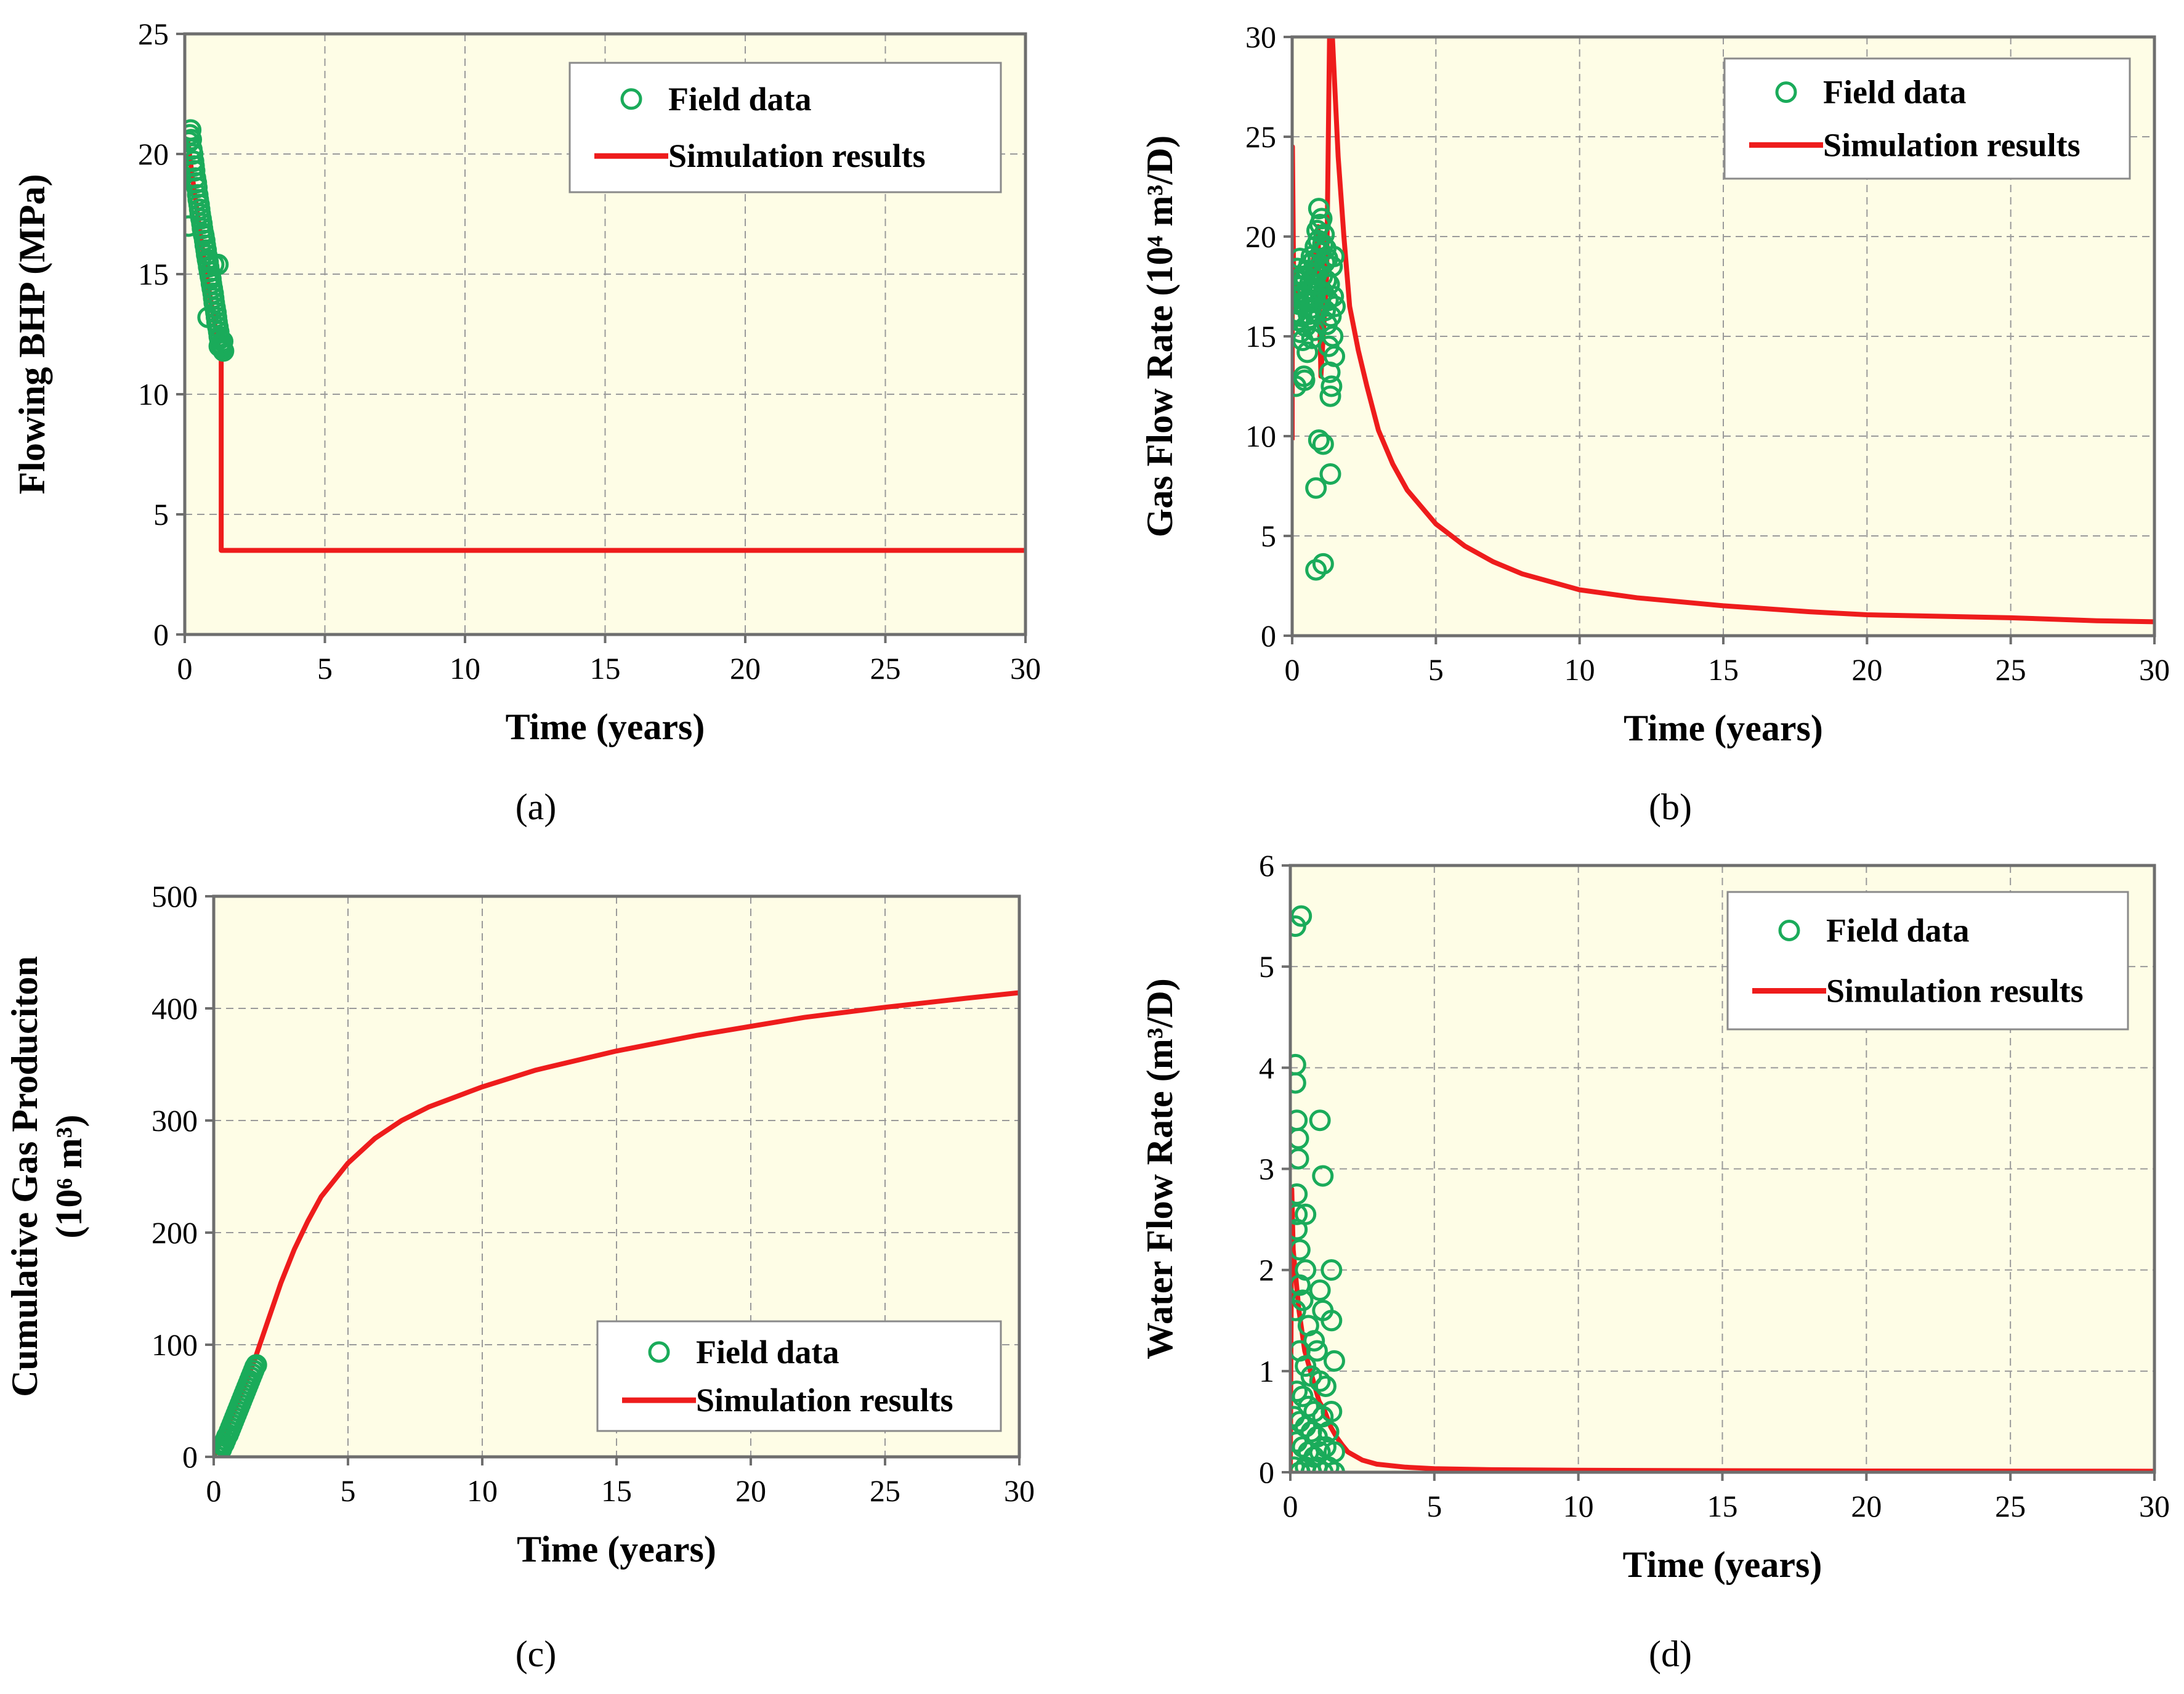  Describe the element at coordinates (1266, 1371) in the screenshot. I see `y-tick-label: 1` at that location.